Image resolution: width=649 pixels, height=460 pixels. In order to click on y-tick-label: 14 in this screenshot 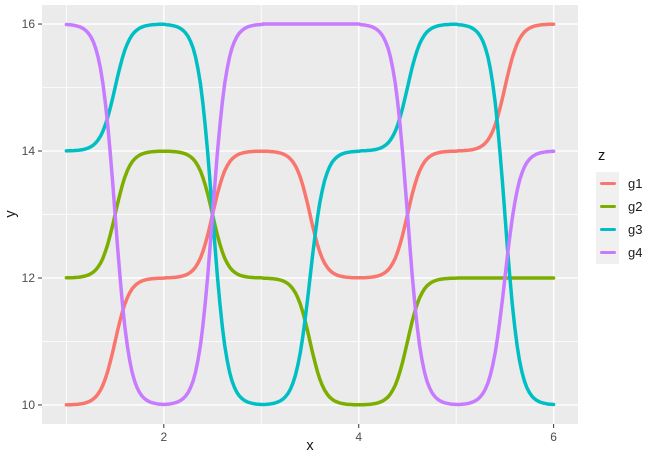, I will do `click(29, 151)`.